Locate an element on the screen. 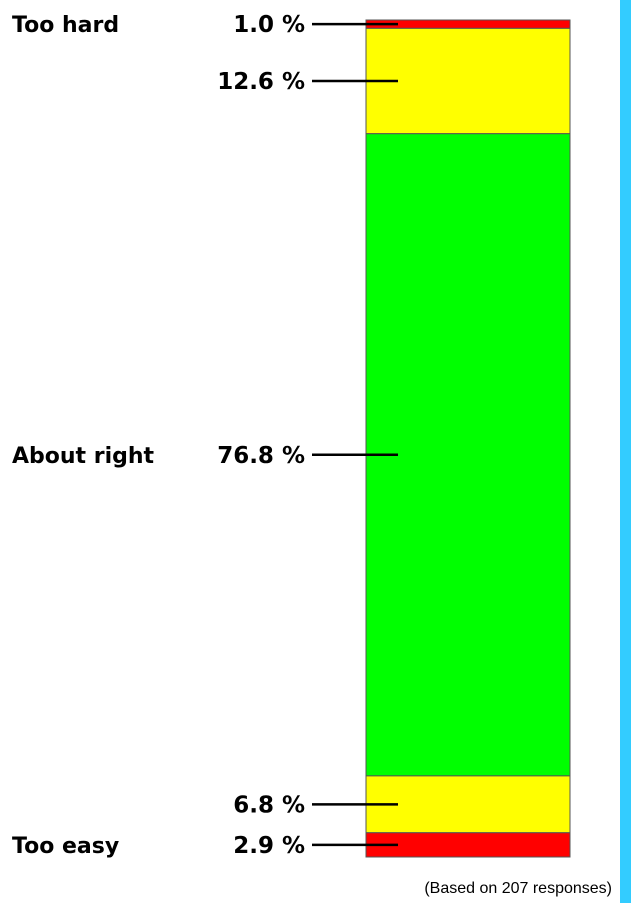  category-label-too-easy: Too easy is located at coordinates (65, 846).